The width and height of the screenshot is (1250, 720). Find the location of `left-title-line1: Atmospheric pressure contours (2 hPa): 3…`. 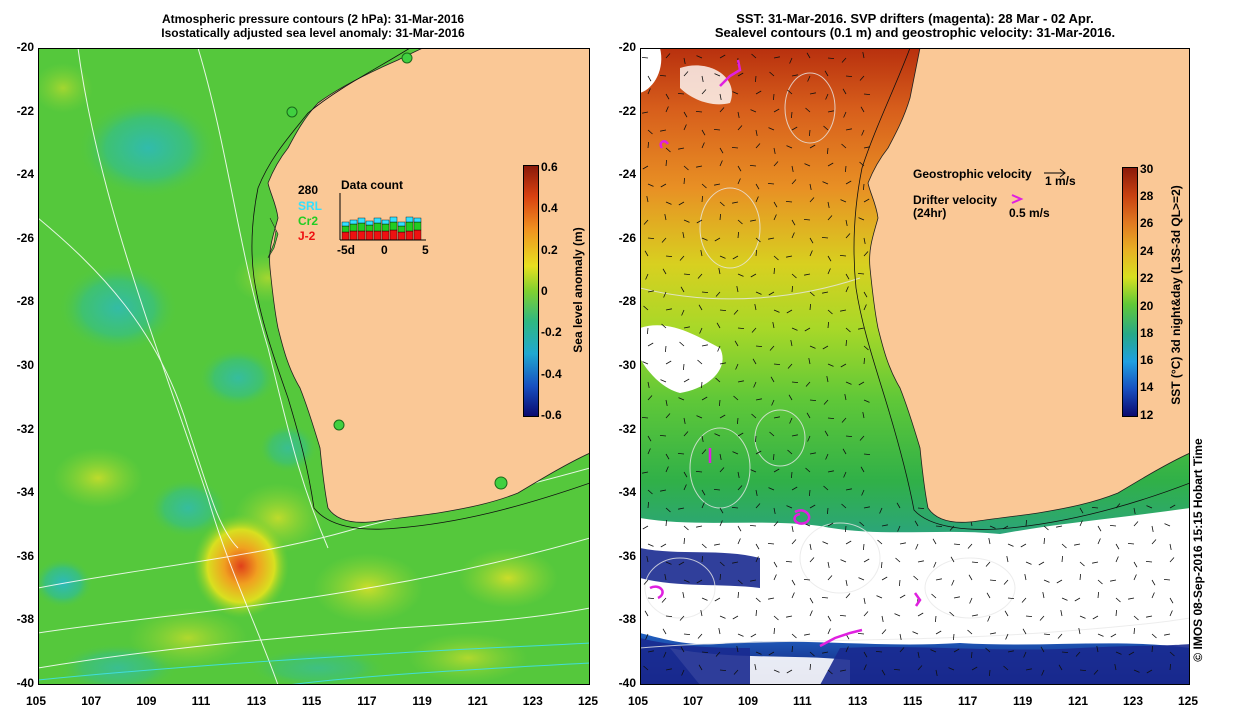

left-title-line1: Atmospheric pressure contours (2 hPa): 3… is located at coordinates (313, 19).